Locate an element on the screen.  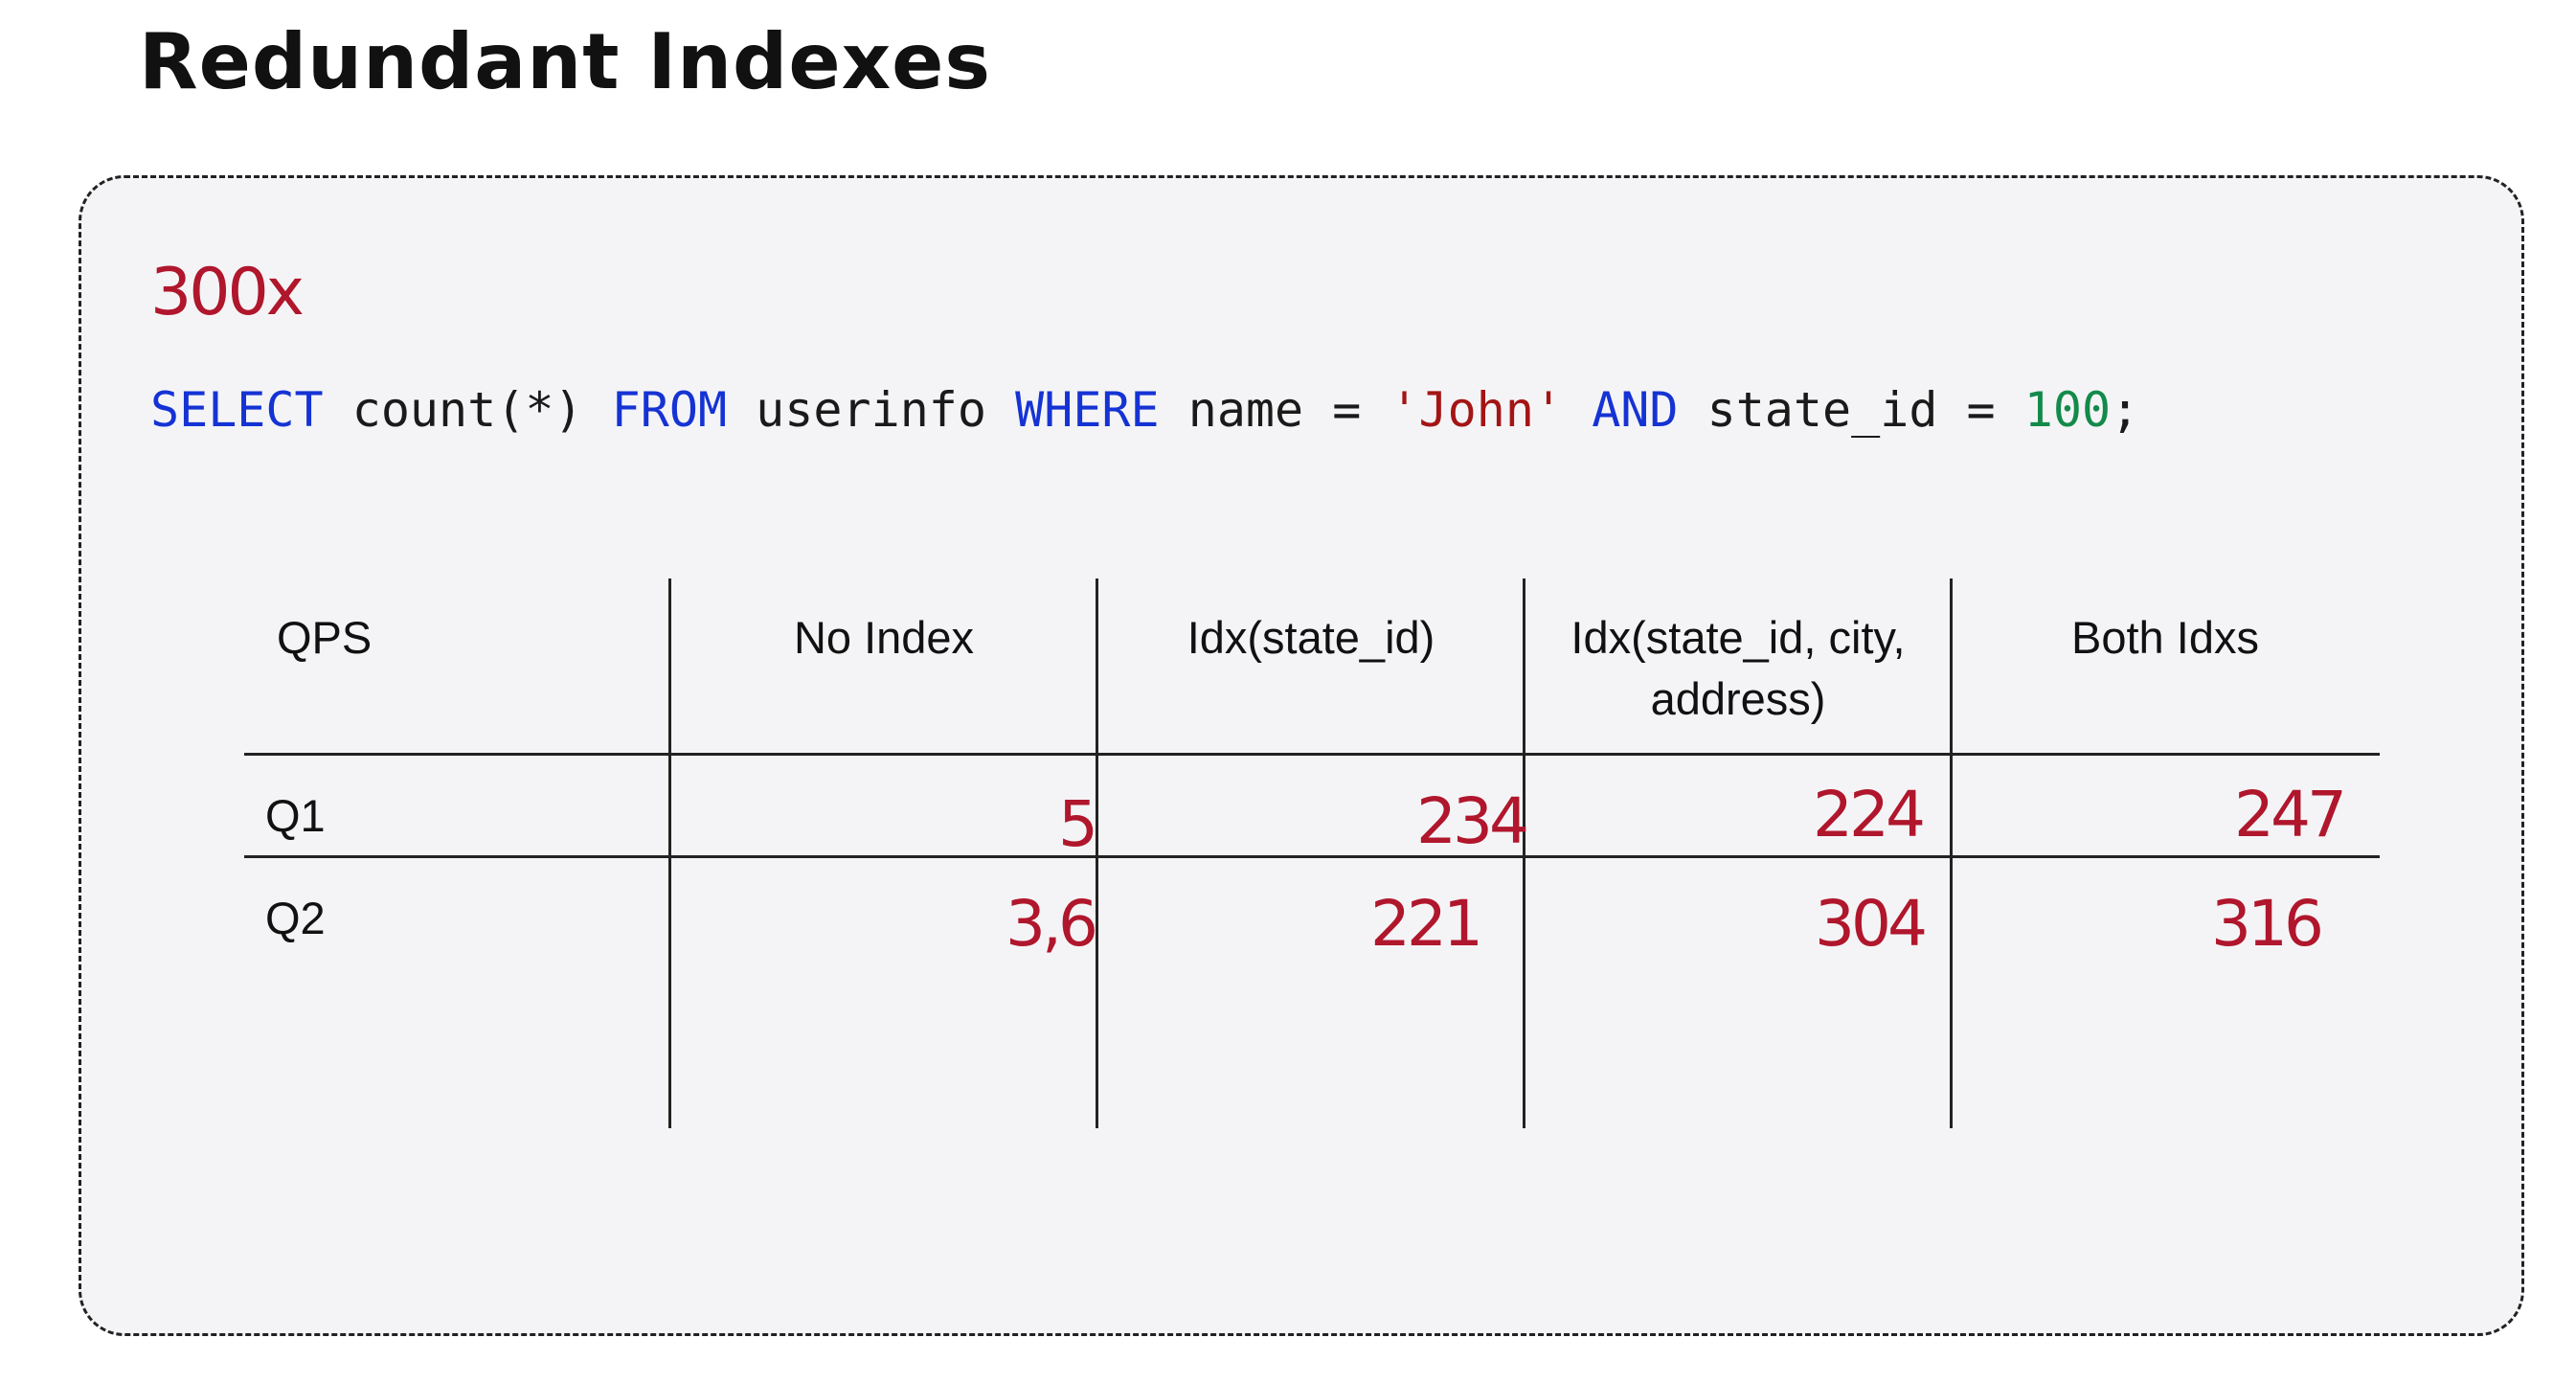
value-q2-idx-state-id: 221 is located at coordinates (1426, 924).